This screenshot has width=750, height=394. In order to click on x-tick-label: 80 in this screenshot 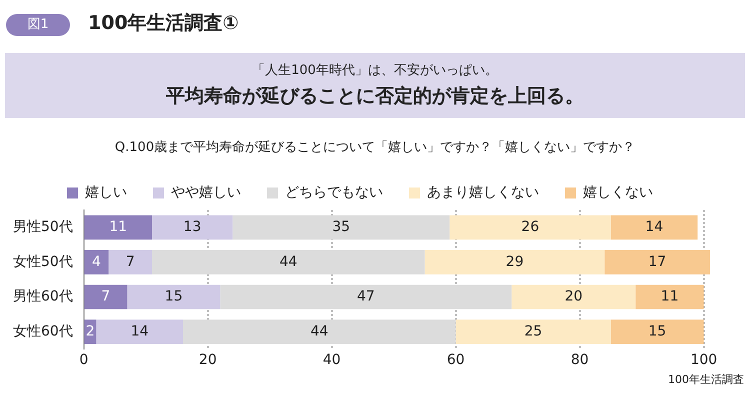, I will do `click(579, 360)`.